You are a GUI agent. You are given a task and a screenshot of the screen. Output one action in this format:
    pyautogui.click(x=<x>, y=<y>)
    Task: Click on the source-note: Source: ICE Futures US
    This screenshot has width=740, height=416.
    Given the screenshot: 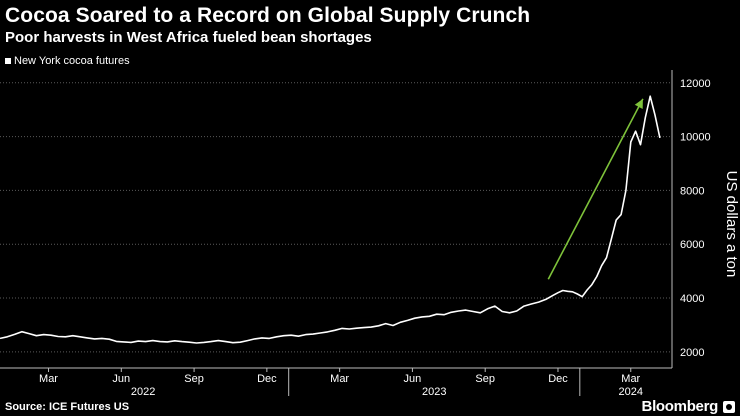 What is the action you would take?
    pyautogui.click(x=67, y=407)
    